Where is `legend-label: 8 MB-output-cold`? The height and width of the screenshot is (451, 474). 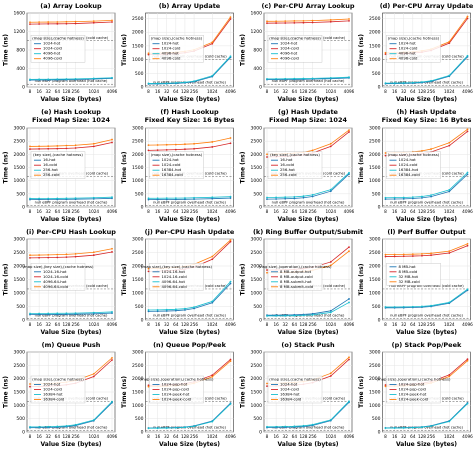
legend-label: 8 MB-output-cold is located at coordinates (296, 276).